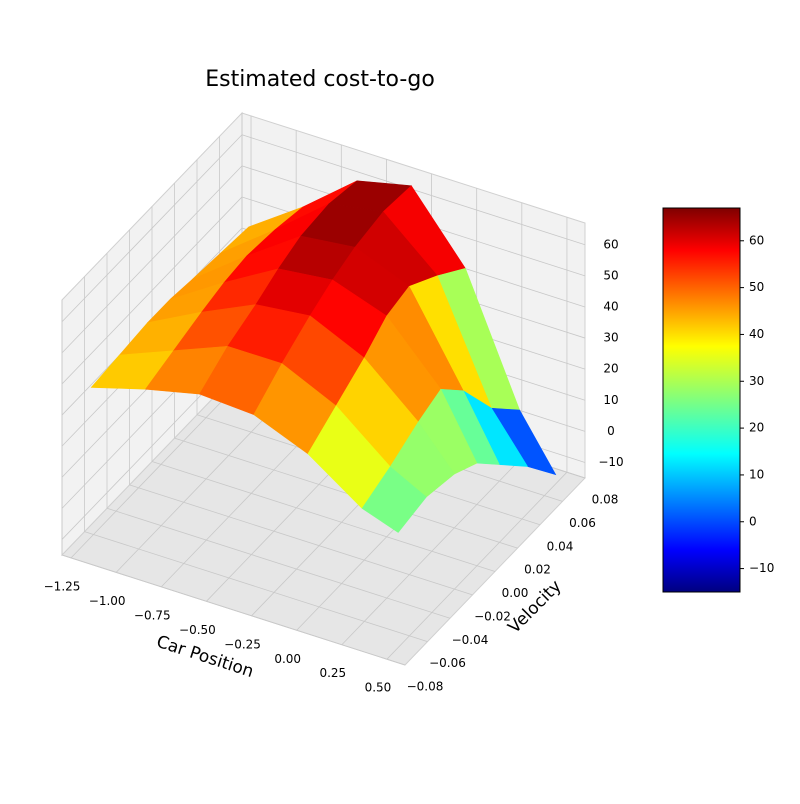 This screenshot has width=800, height=804. I want to click on colorbar-tick-label: 0, so click(753, 521).